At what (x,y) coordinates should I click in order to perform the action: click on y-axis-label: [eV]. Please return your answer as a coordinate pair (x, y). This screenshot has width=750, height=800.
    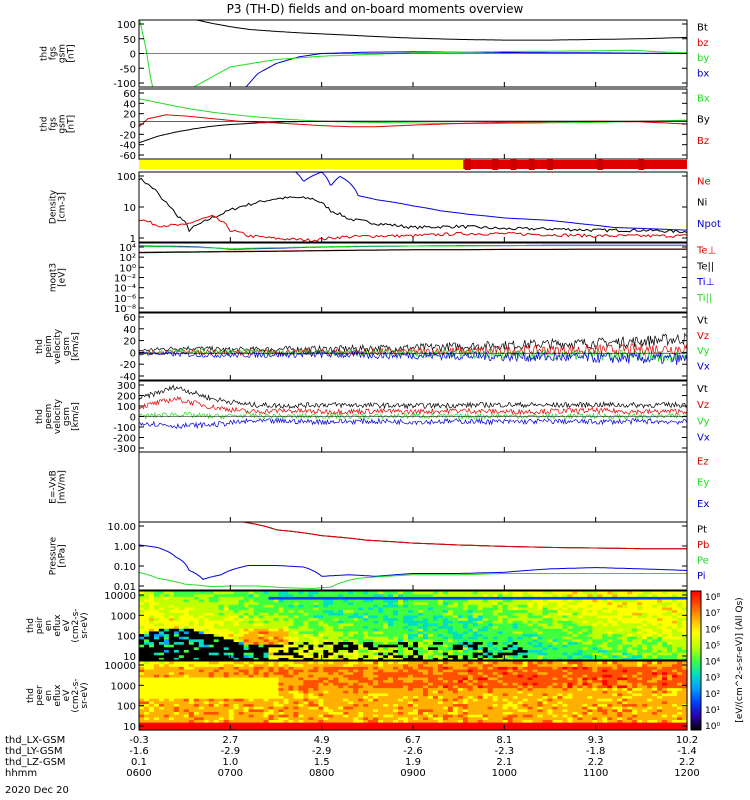
    Looking at the image, I should click on (63, 277).